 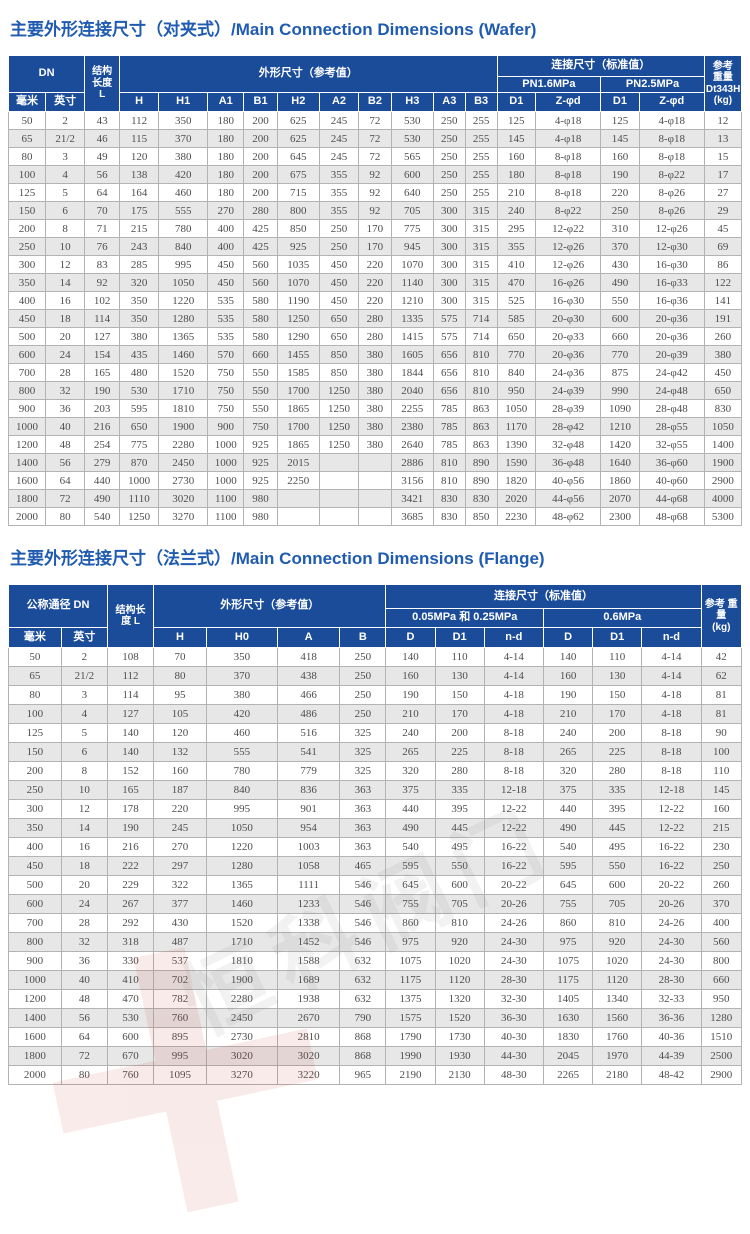 I want to click on table-cell: 760, so click(x=180, y=1018).